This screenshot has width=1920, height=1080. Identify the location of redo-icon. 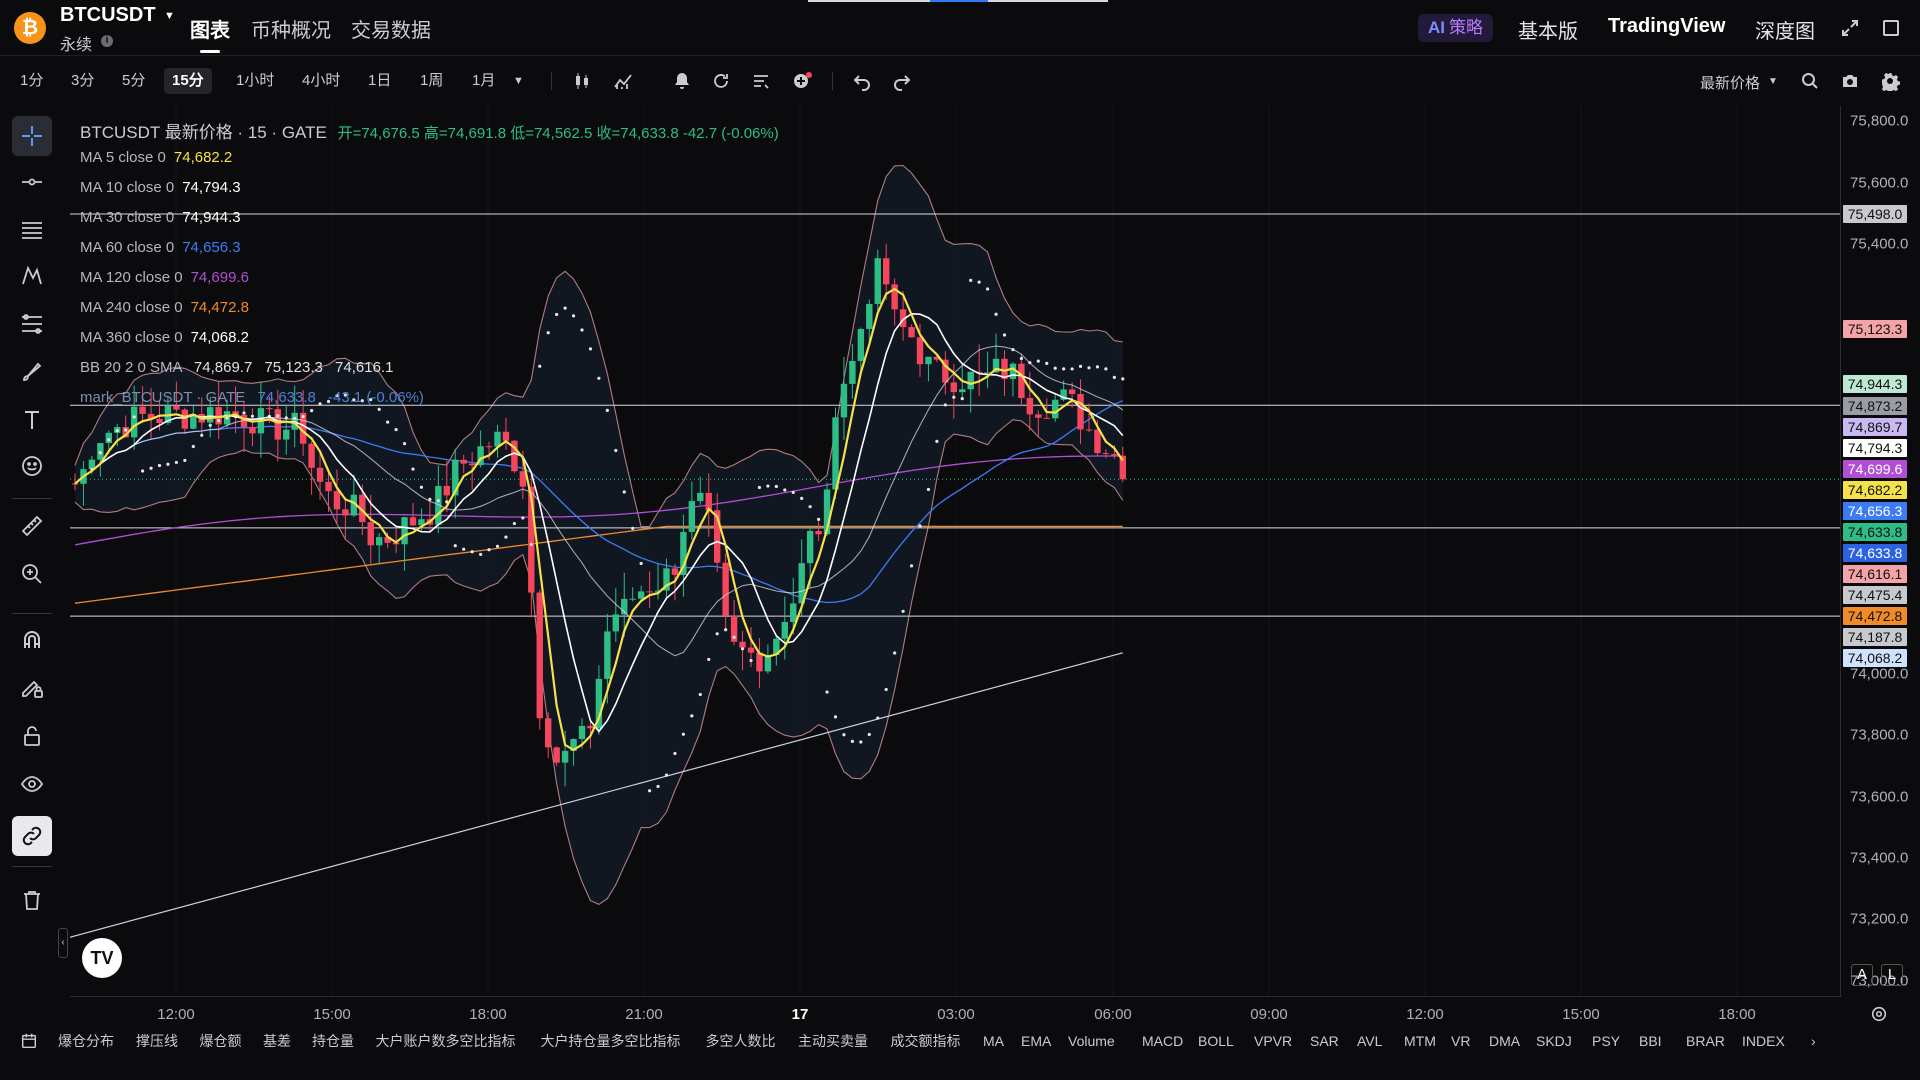
(902, 81).